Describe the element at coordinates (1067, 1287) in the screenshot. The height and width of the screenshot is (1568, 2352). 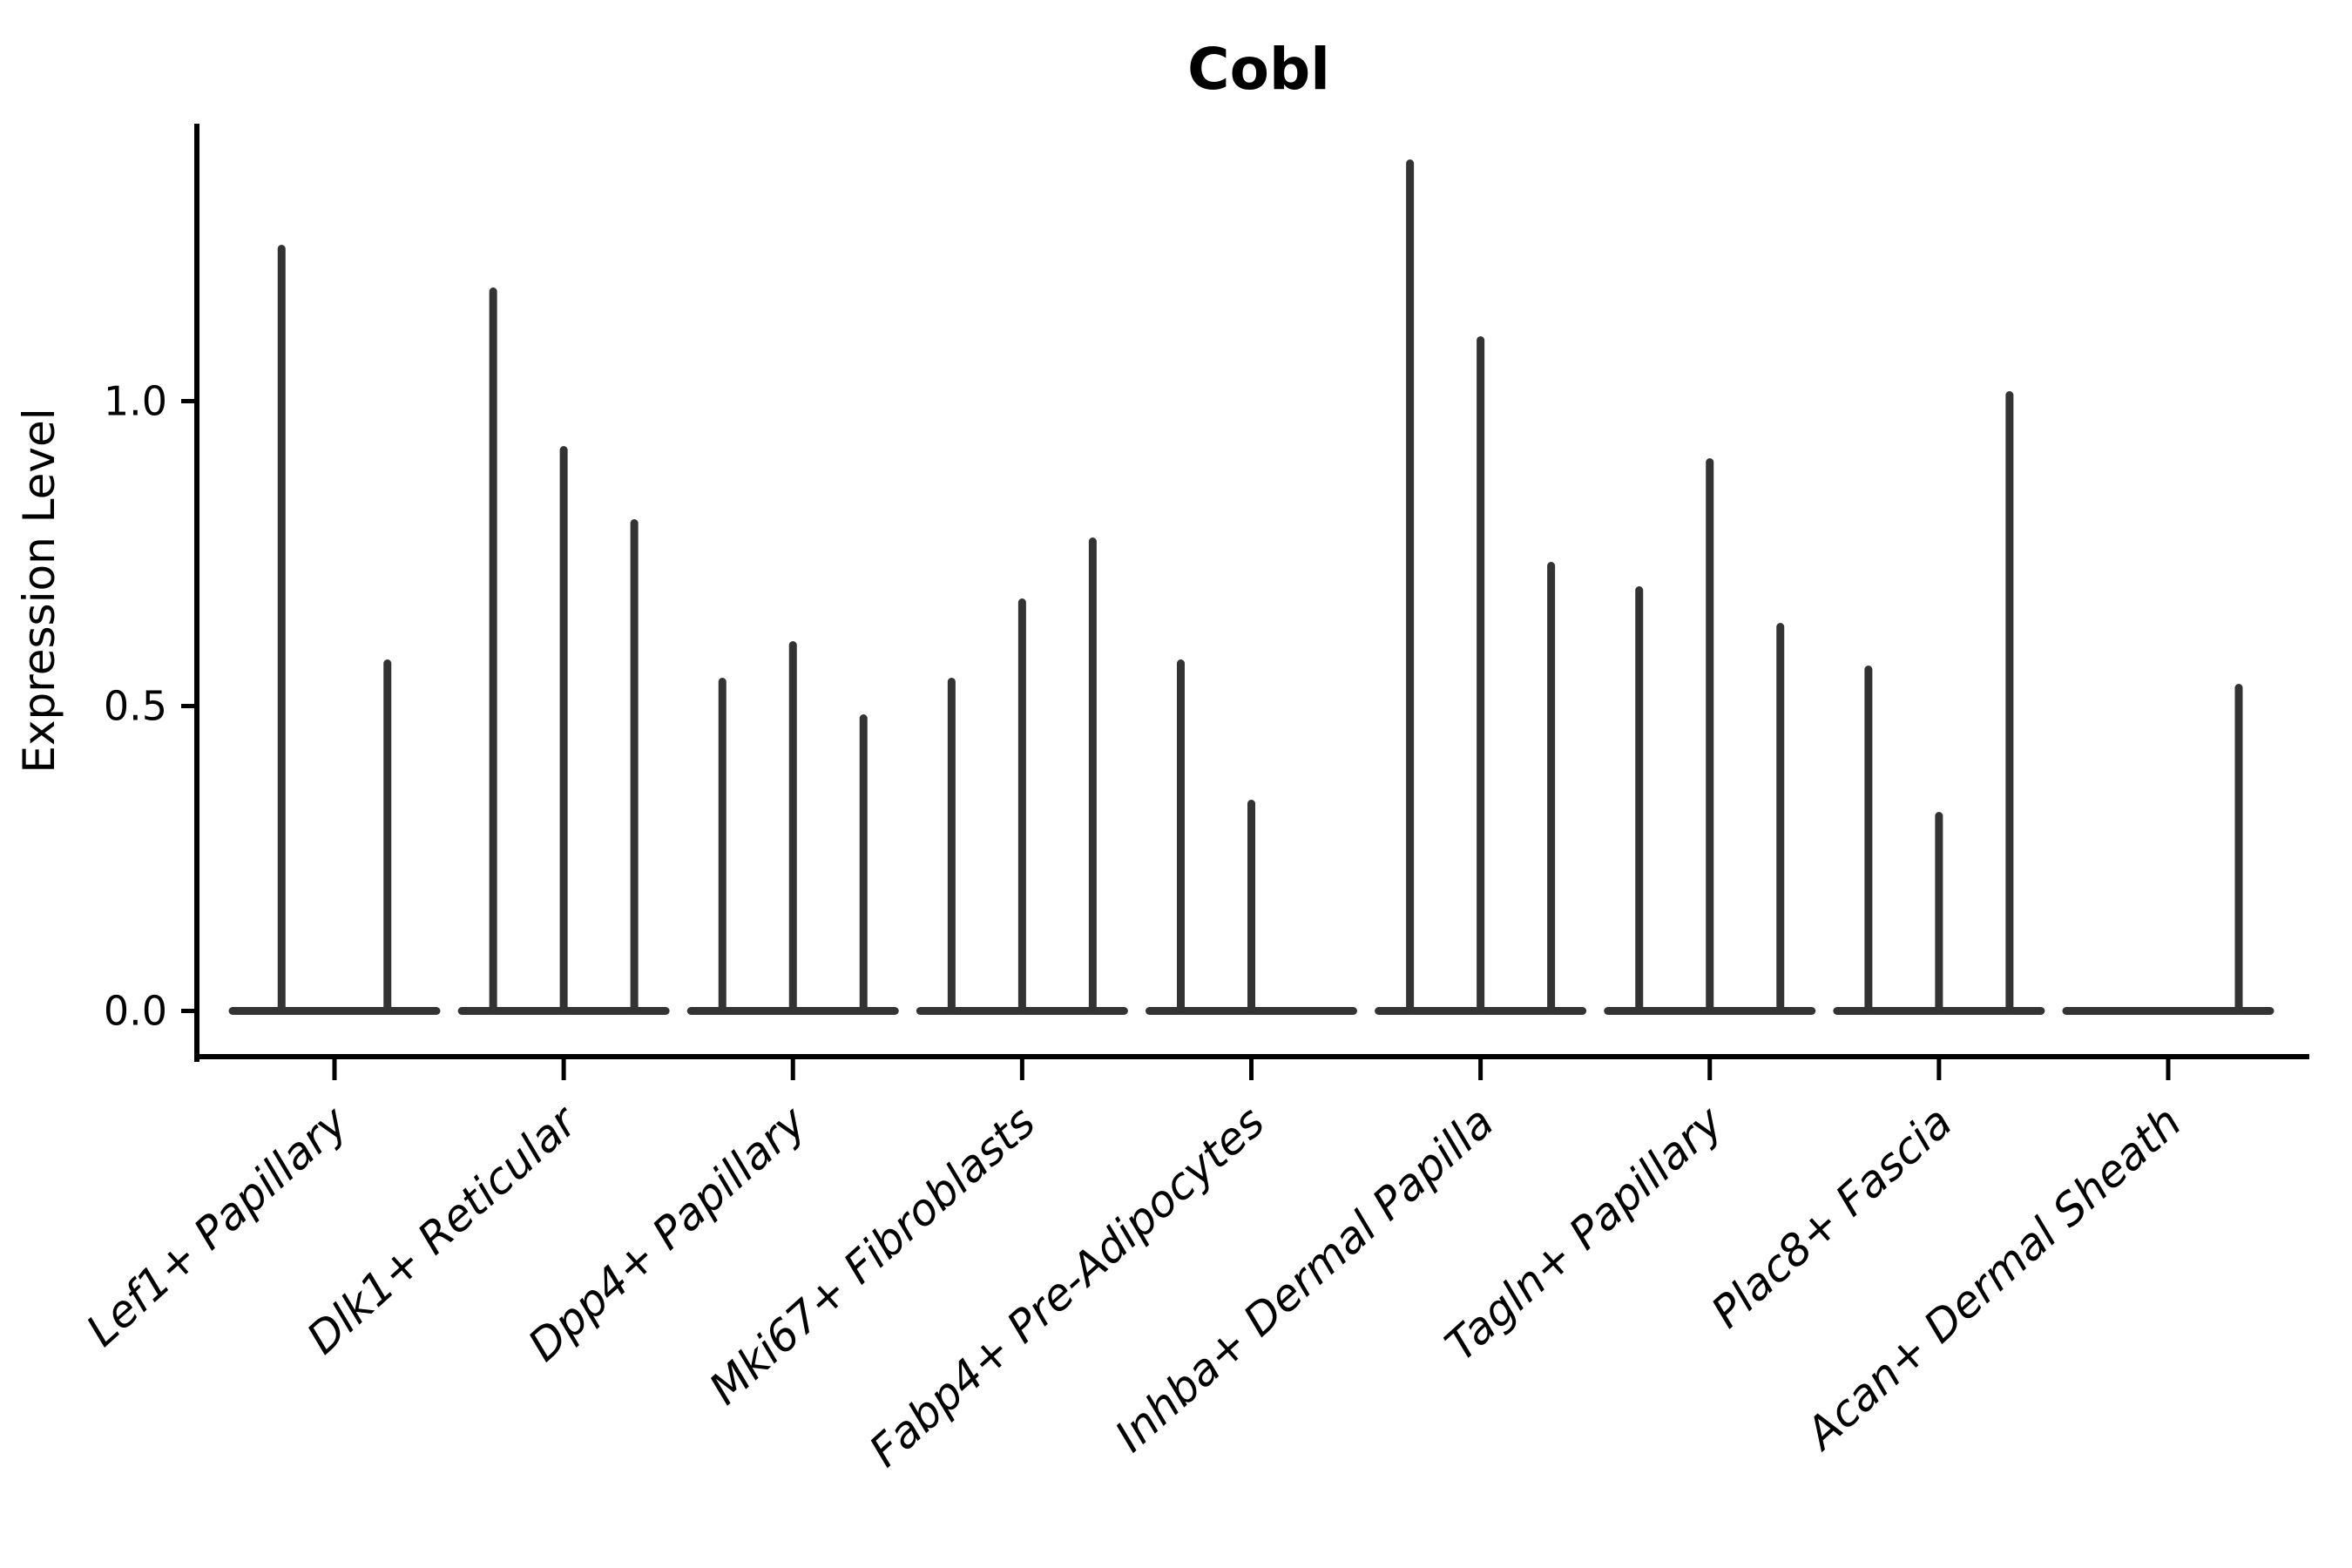
I see `x-tick-label: Fabp4+ Pre-Adipocytes` at that location.